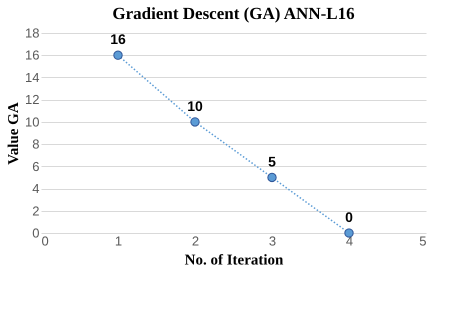 The width and height of the screenshot is (474, 309). Describe the element at coordinates (195, 106) in the screenshot. I see `data-label: 10` at that location.